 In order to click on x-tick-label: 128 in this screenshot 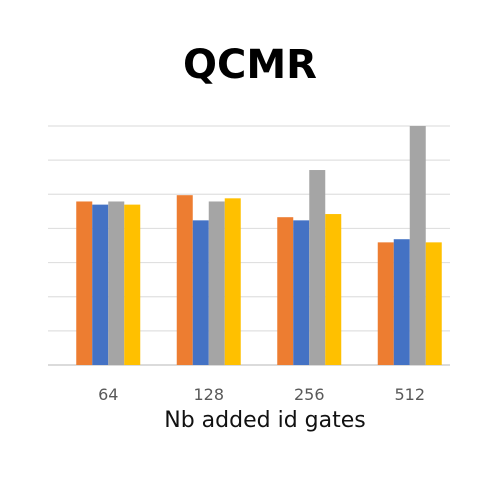, I will do `click(208, 394)`.